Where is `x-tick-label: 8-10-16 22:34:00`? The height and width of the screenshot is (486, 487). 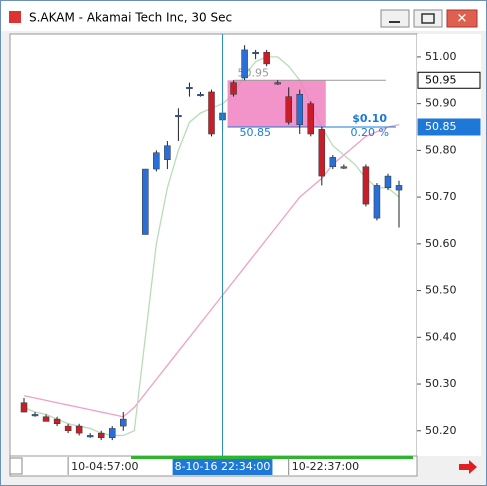 x-tick-label: 8-10-16 22:34:00 is located at coordinates (223, 466).